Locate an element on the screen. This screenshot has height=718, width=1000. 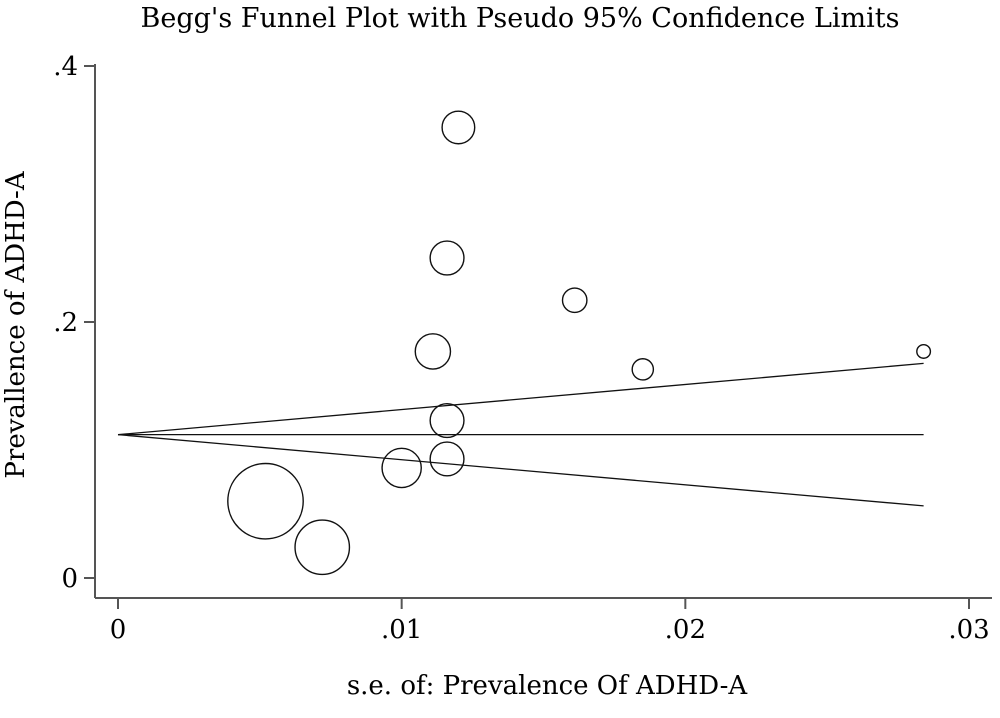
y-tick-label: .2 is located at coordinates (65, 323).